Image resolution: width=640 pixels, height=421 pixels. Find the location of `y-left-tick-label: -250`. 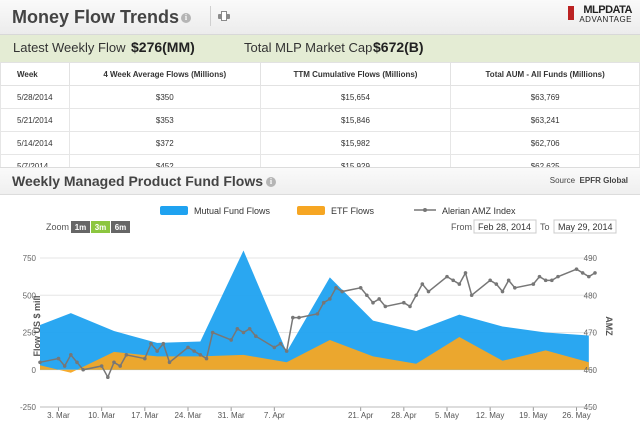

y-left-tick-label: -250 is located at coordinates (28, 407).